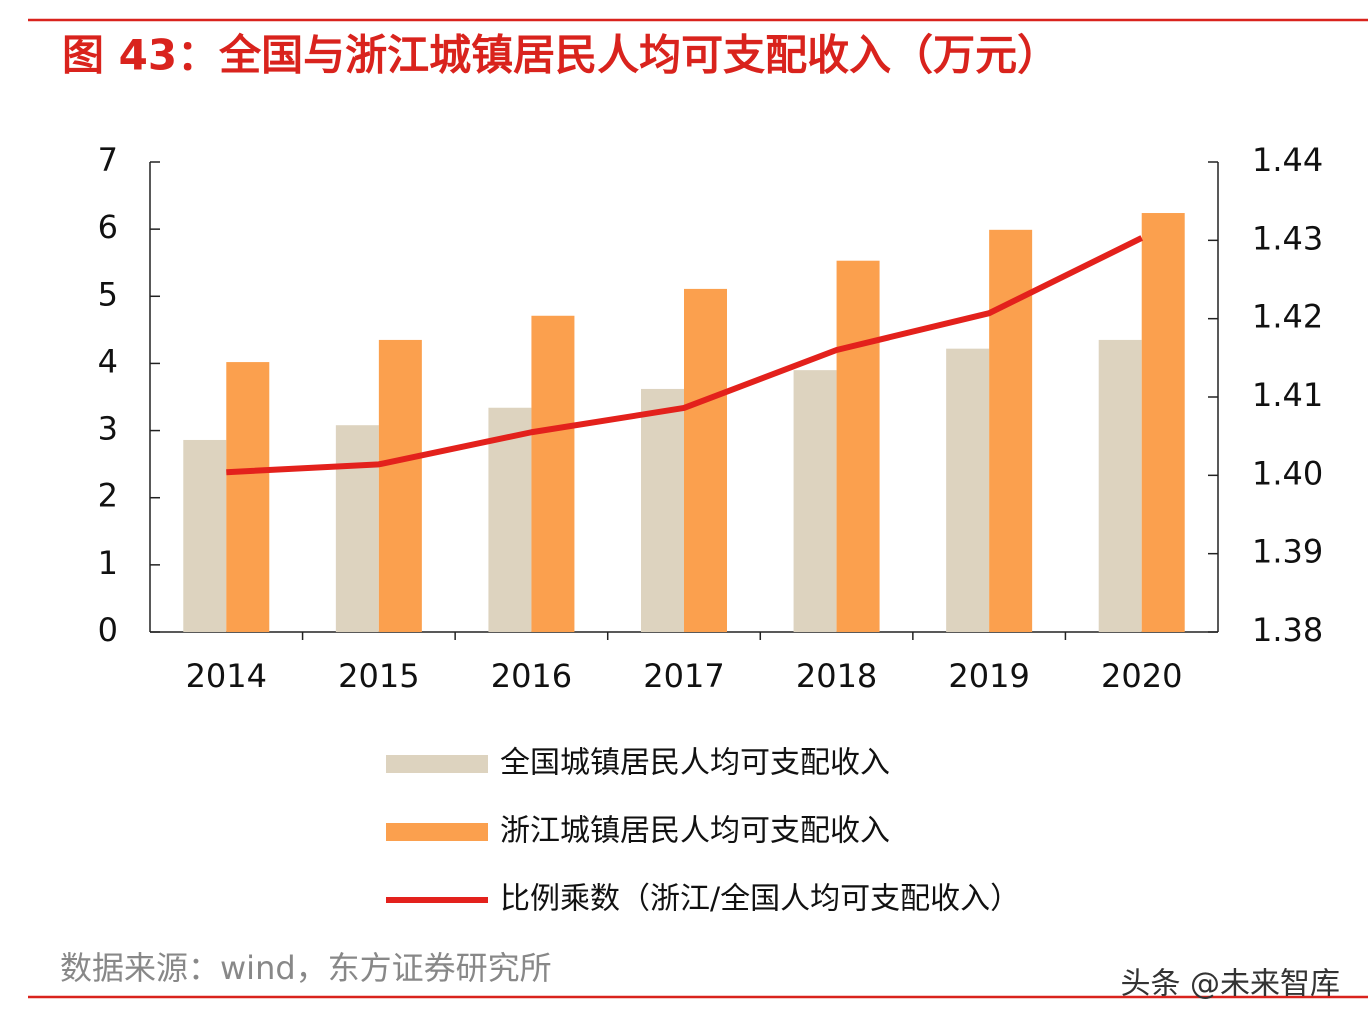  Describe the element at coordinates (695, 763) in the screenshot. I see `legend-label: 全国城镇居民人均可支配收入` at that location.